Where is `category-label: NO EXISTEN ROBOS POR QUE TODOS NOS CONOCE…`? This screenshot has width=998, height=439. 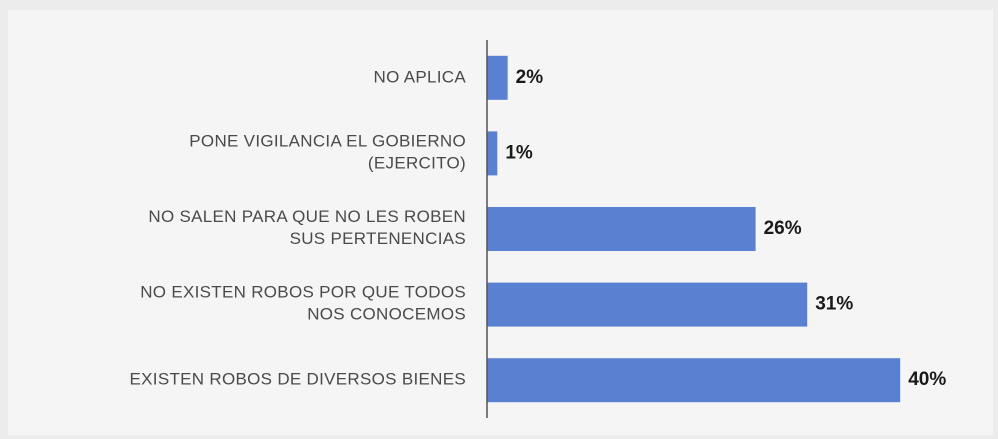 category-label: NO EXISTEN ROBOS POR QUE TODOS NOS CONOCE… is located at coordinates (303, 303).